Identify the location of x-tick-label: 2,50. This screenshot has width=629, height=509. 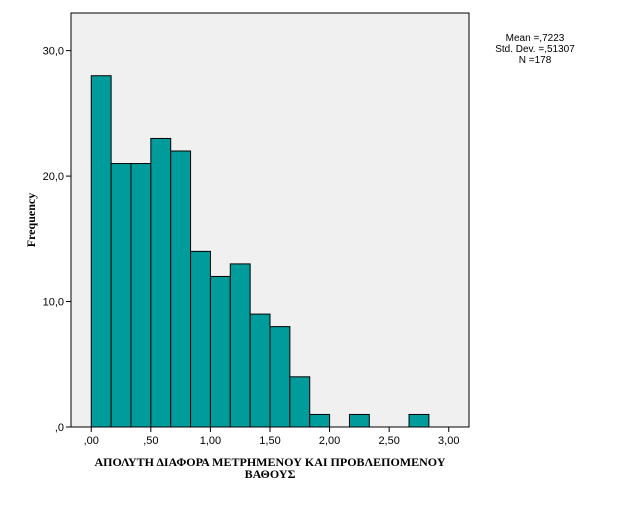
(388, 441).